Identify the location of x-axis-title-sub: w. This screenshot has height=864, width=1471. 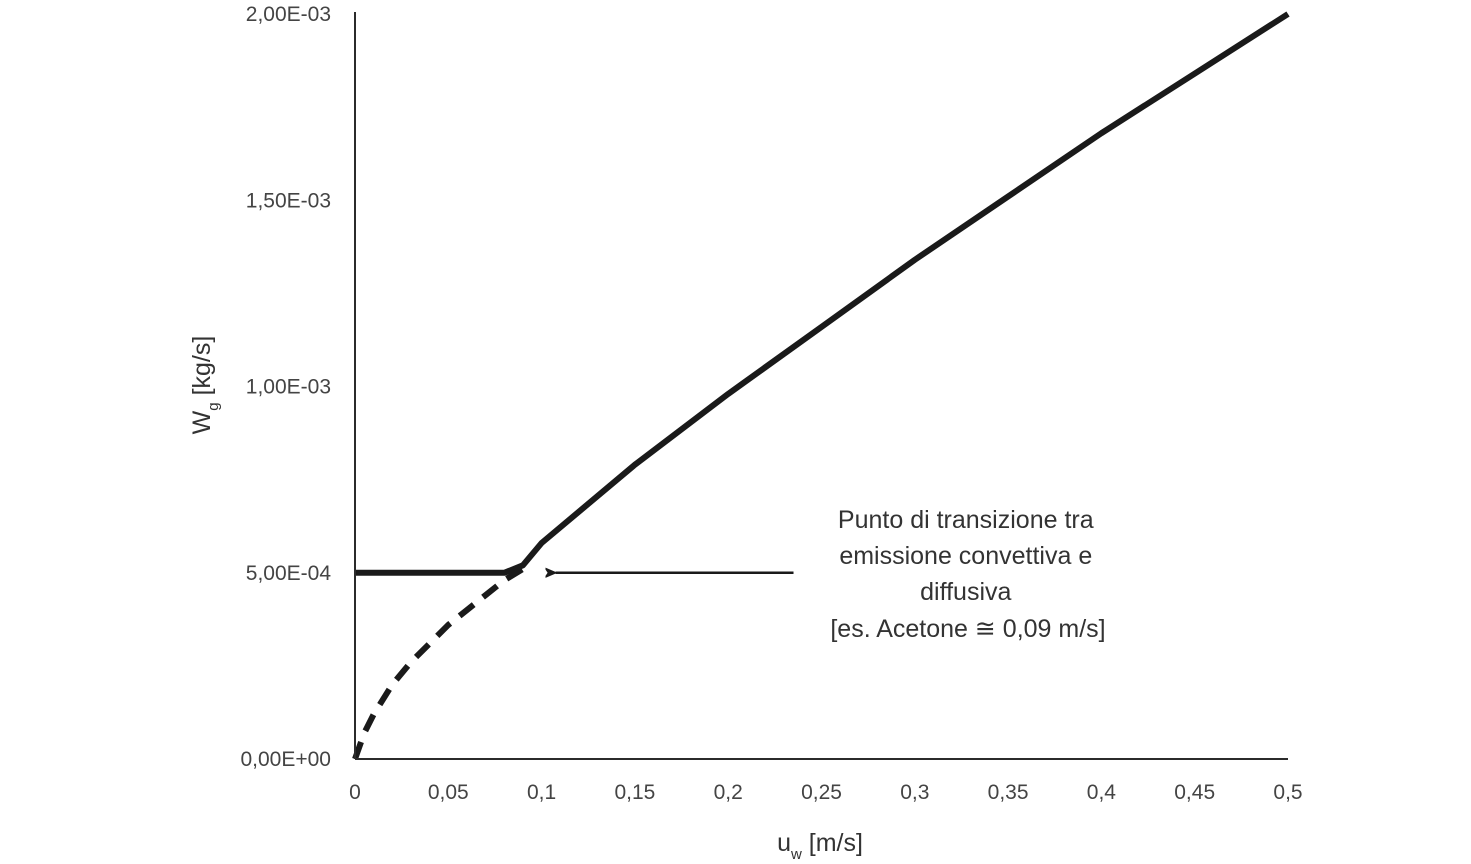
(796, 854).